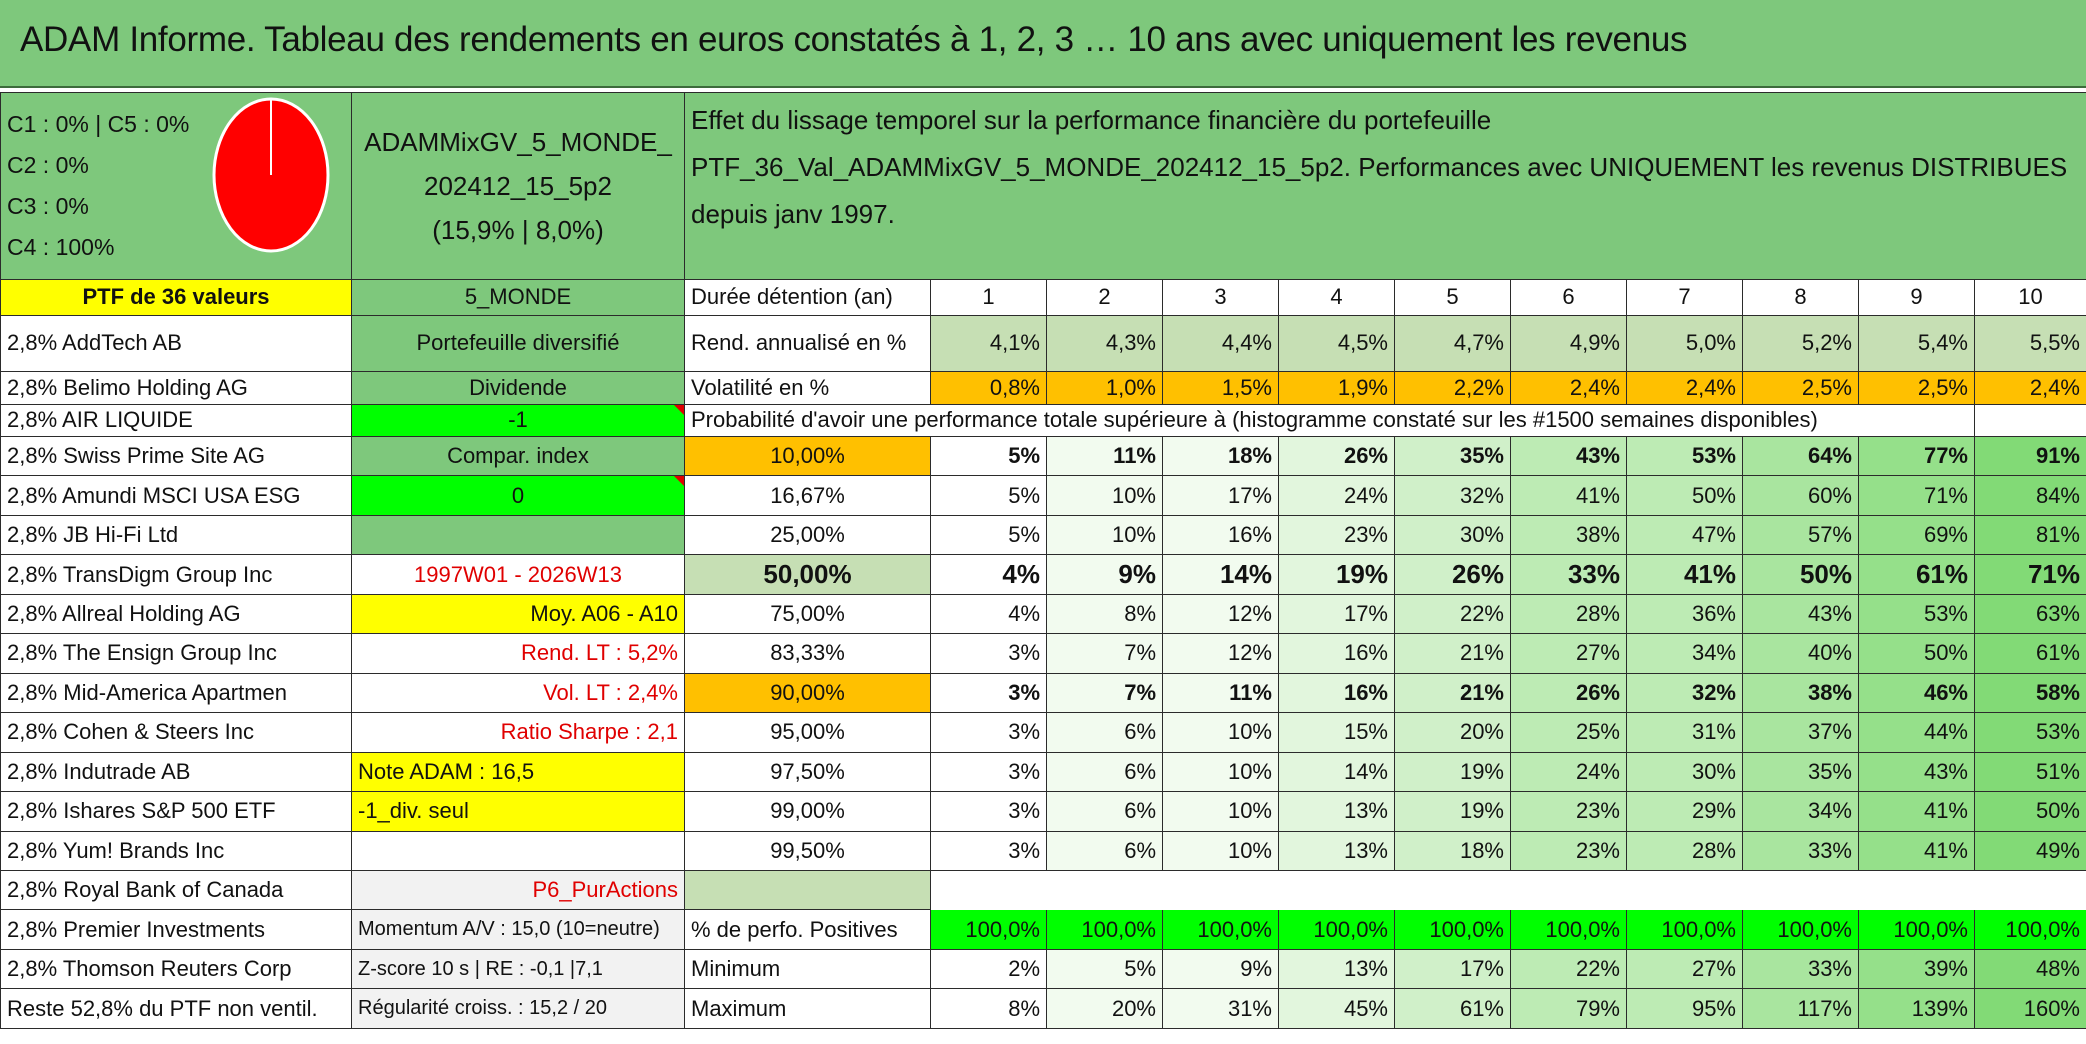 The image size is (2086, 1044). Describe the element at coordinates (1043, 732) in the screenshot. I see `table-row: 2,8% Cohen & Steers Inc Ratio Sharpe` at that location.